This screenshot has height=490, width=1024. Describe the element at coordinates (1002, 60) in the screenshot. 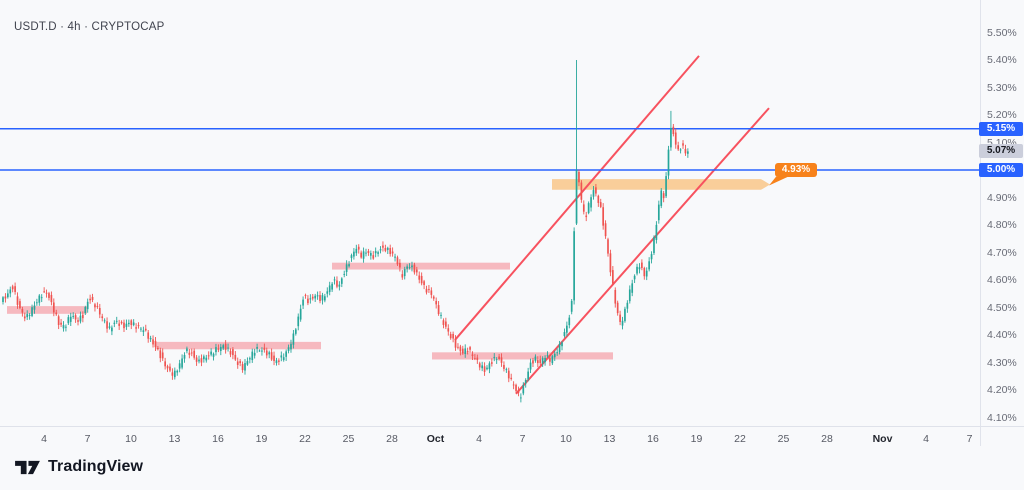

I see `price-axis-label: 5.40%` at that location.